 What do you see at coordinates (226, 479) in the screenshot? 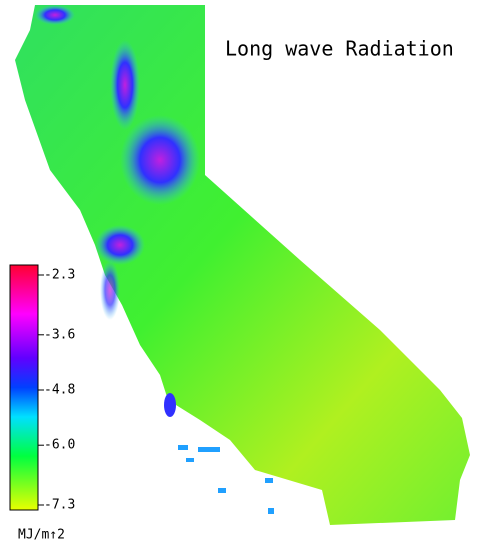
I see `islands` at bounding box center [226, 479].